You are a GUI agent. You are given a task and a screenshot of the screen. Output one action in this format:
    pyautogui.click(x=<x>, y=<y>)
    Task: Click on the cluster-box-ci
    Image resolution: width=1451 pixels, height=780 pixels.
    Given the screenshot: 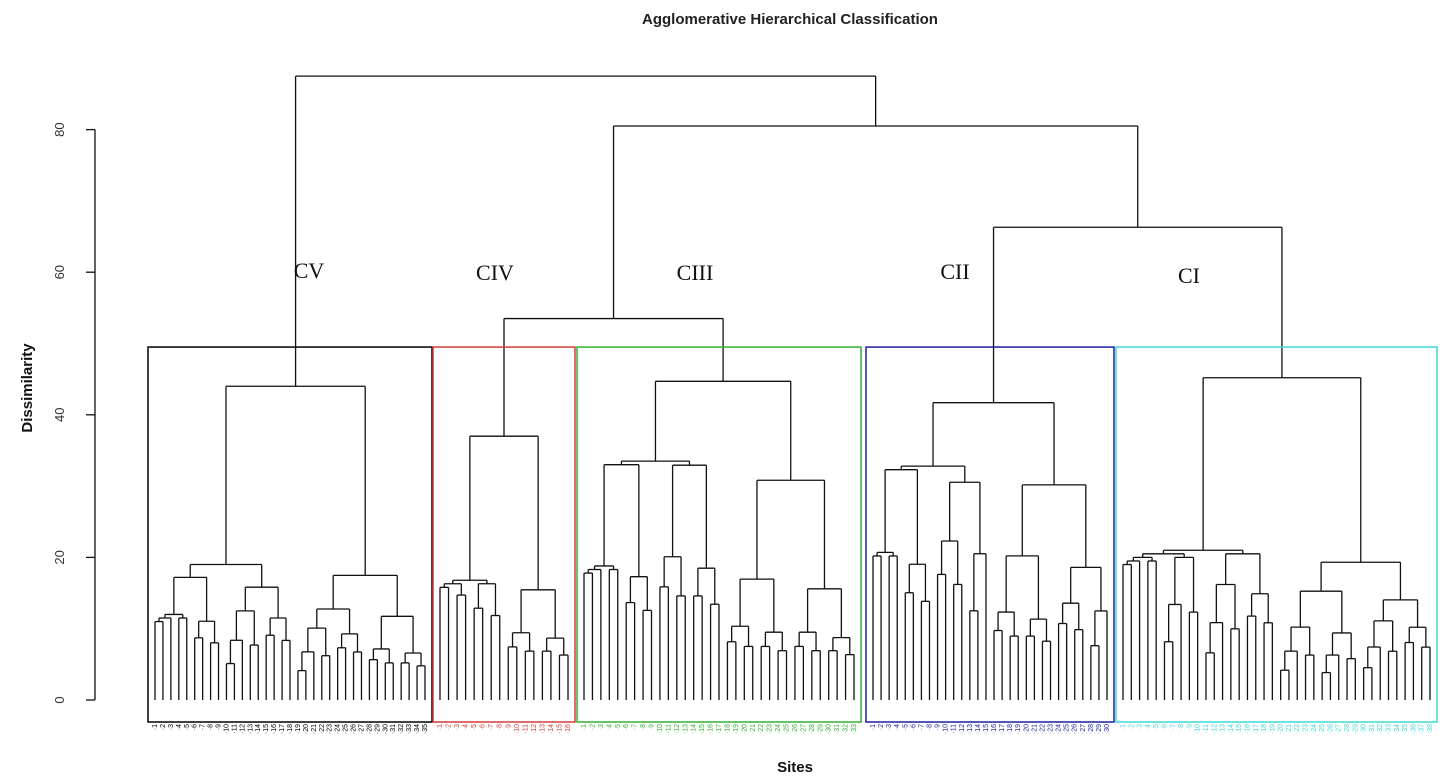 What is the action you would take?
    pyautogui.click(x=1276, y=534)
    